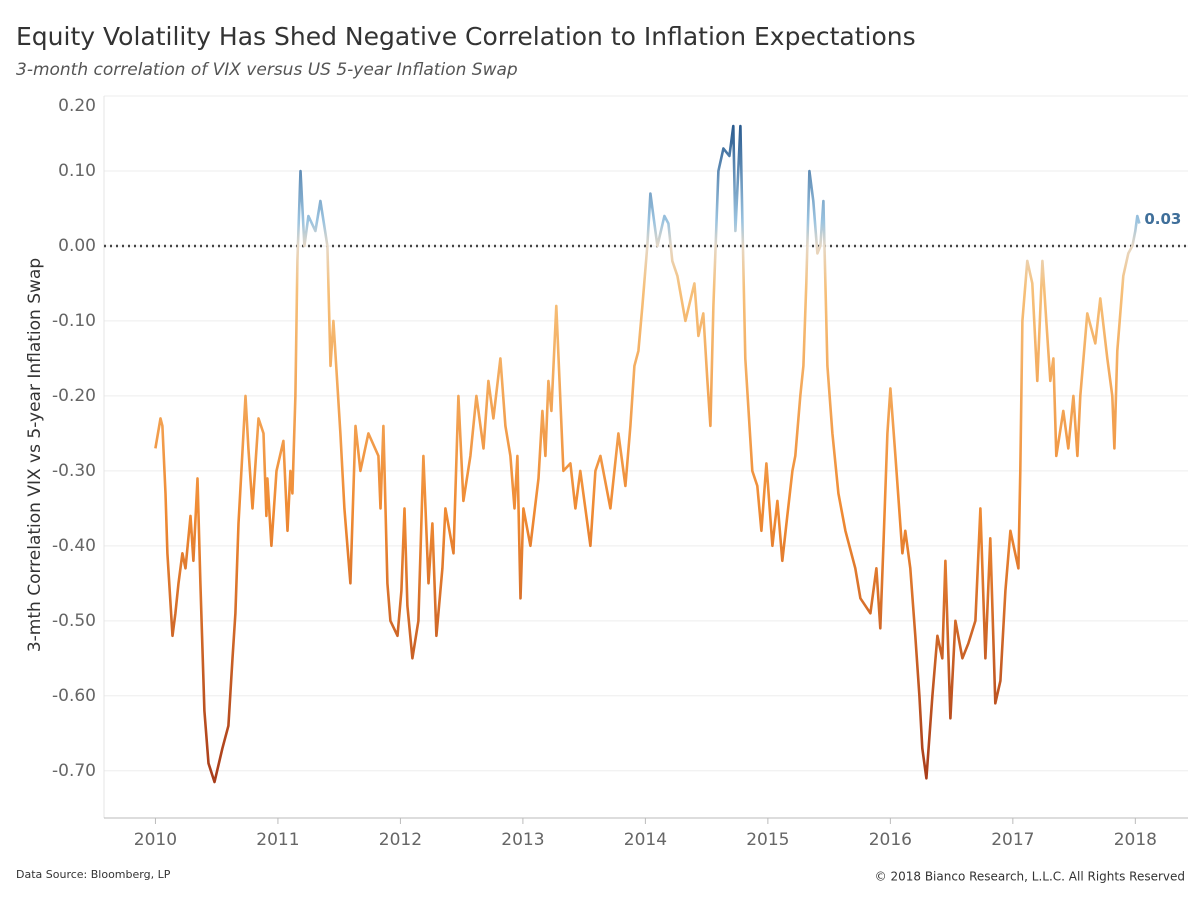 This screenshot has height=900, width=1200. What do you see at coordinates (74, 546) in the screenshot?
I see `y-tick-label: -0.40` at bounding box center [74, 546].